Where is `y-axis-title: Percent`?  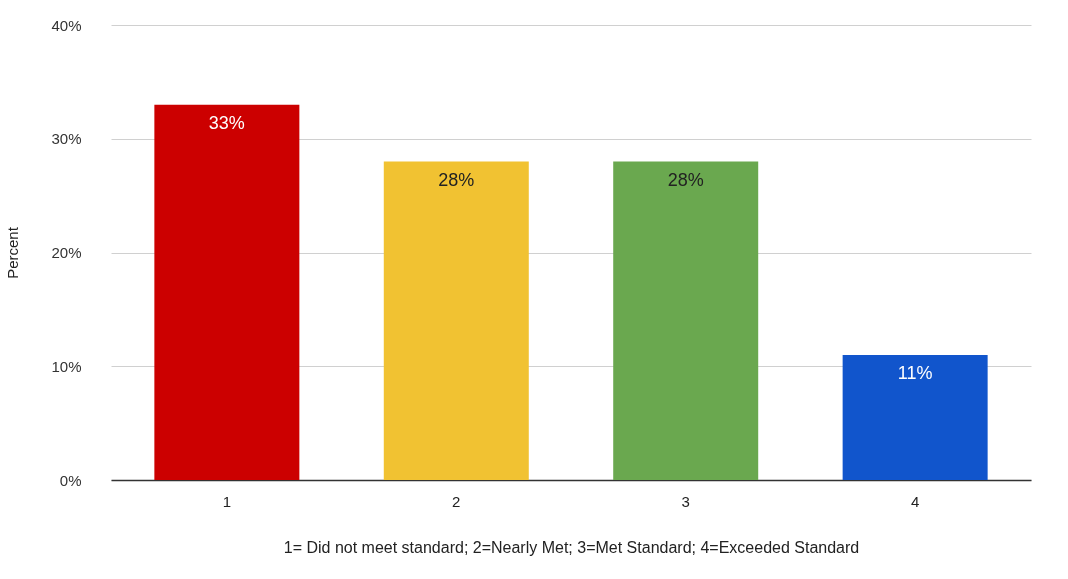 y-axis-title: Percent is located at coordinates (13, 252).